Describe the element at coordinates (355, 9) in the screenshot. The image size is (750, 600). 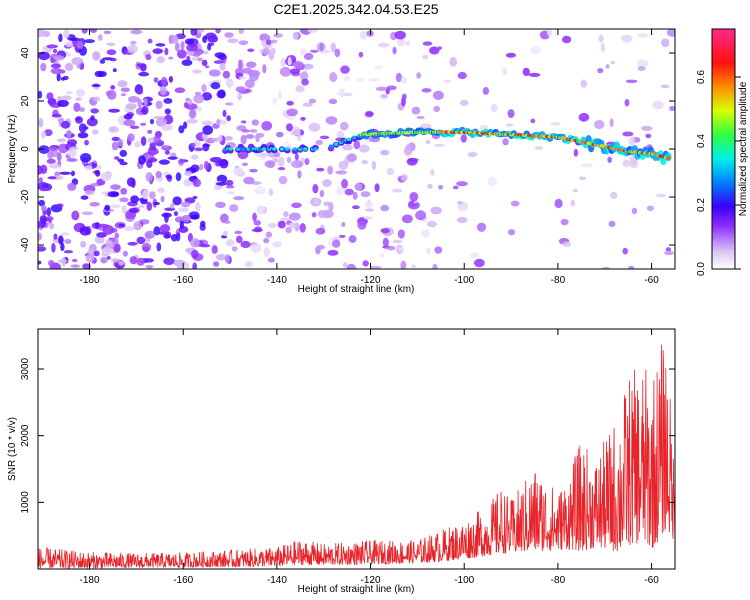
I see `chart-title: C2E1.2025.342.04.53.E25` at that location.